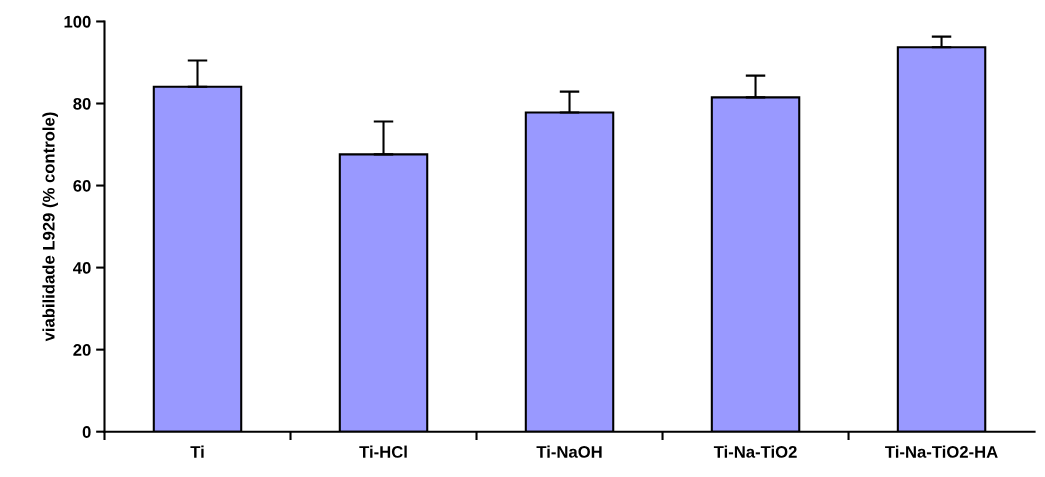 The width and height of the screenshot is (1045, 477). Describe the element at coordinates (50, 227) in the screenshot. I see `y-axis-title: viabilidade L929 (% controle)` at that location.